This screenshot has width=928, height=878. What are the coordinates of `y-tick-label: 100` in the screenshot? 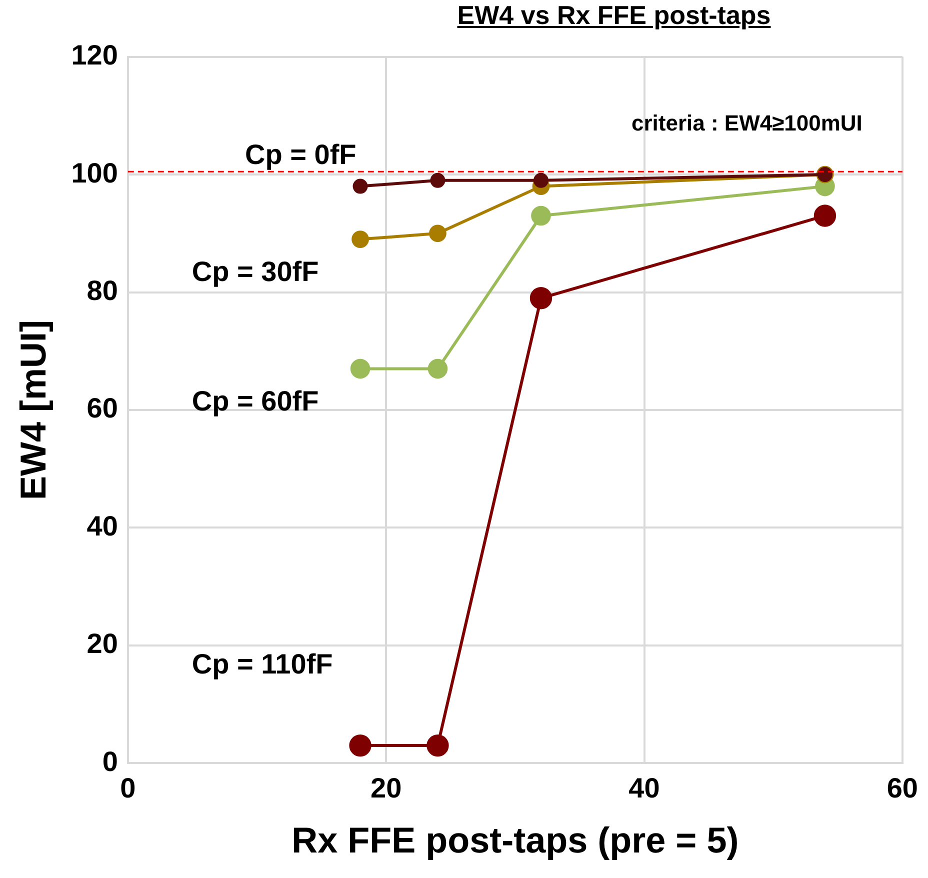 It's located at (94, 172).